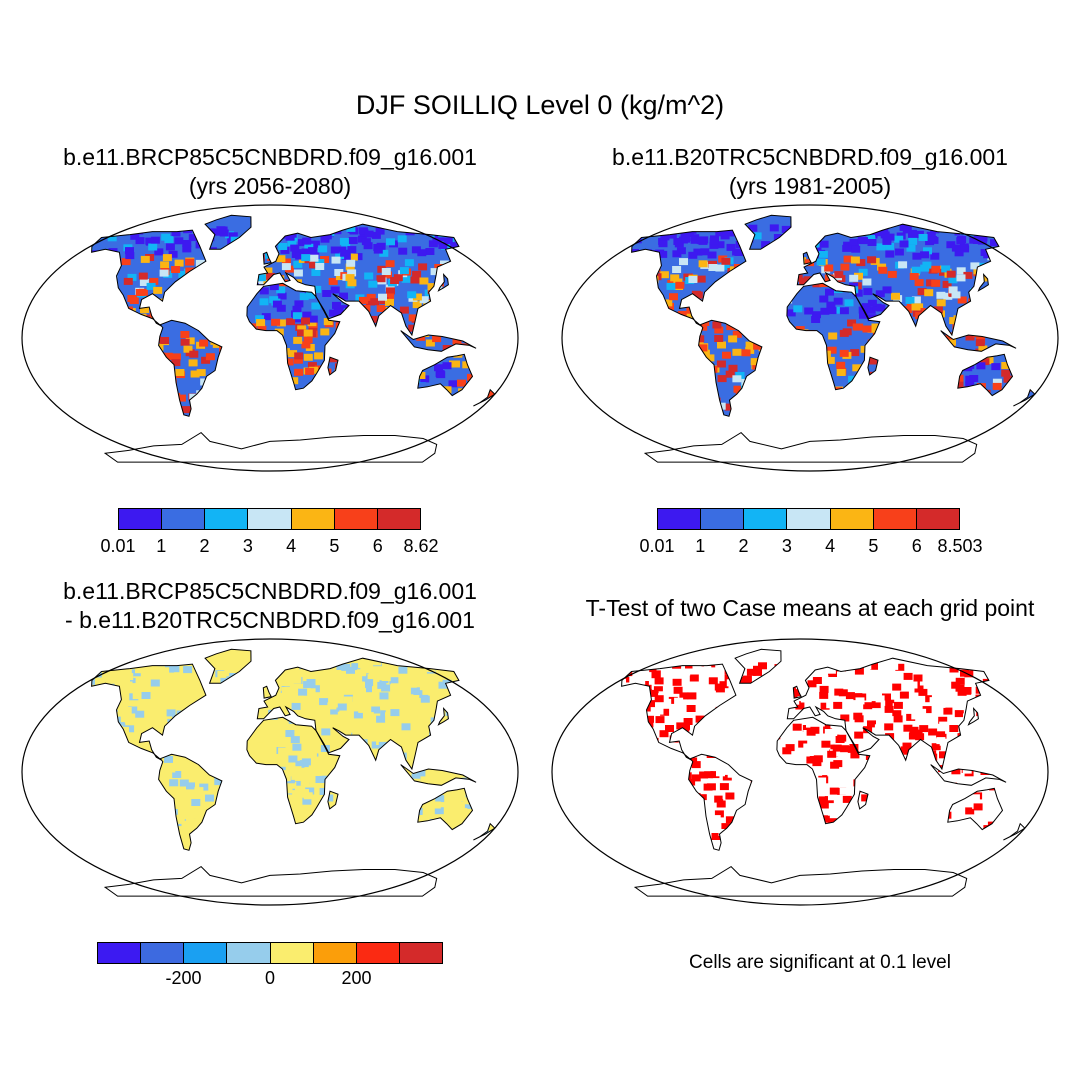 The height and width of the screenshot is (1080, 1080). What do you see at coordinates (270, 772) in the screenshot?
I see `map-panel-difference` at bounding box center [270, 772].